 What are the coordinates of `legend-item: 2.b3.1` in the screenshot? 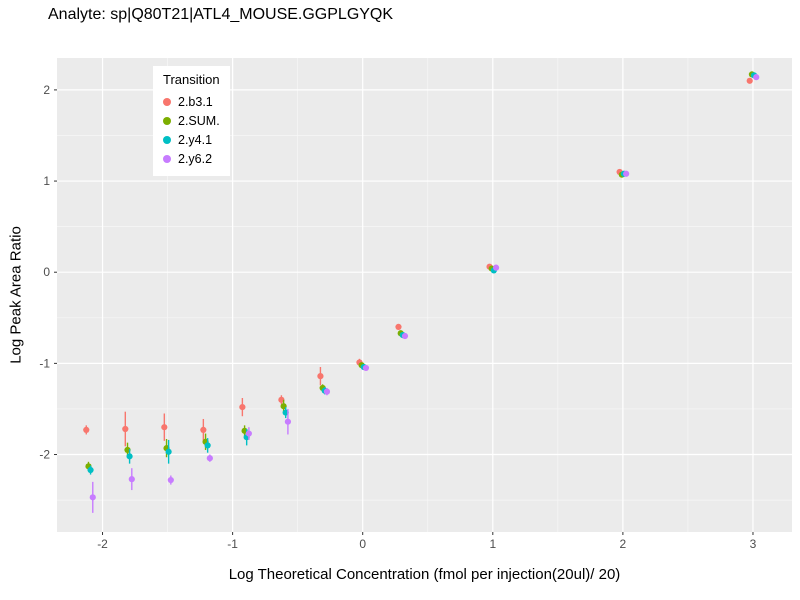 It's located at (191, 101).